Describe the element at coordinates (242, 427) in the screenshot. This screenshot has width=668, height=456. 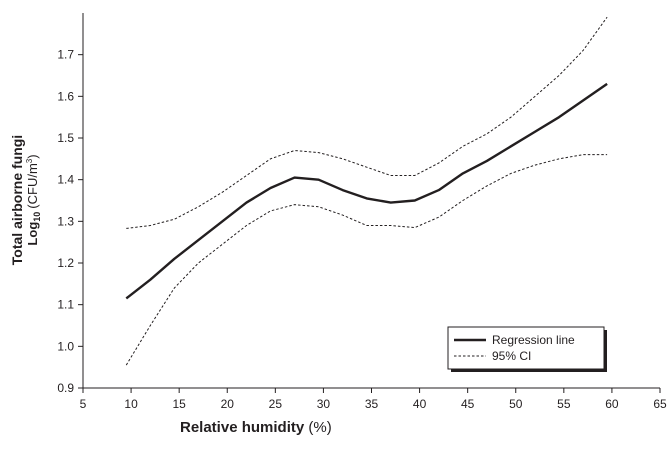
I see `x-label-main: Relative humidity` at that location.